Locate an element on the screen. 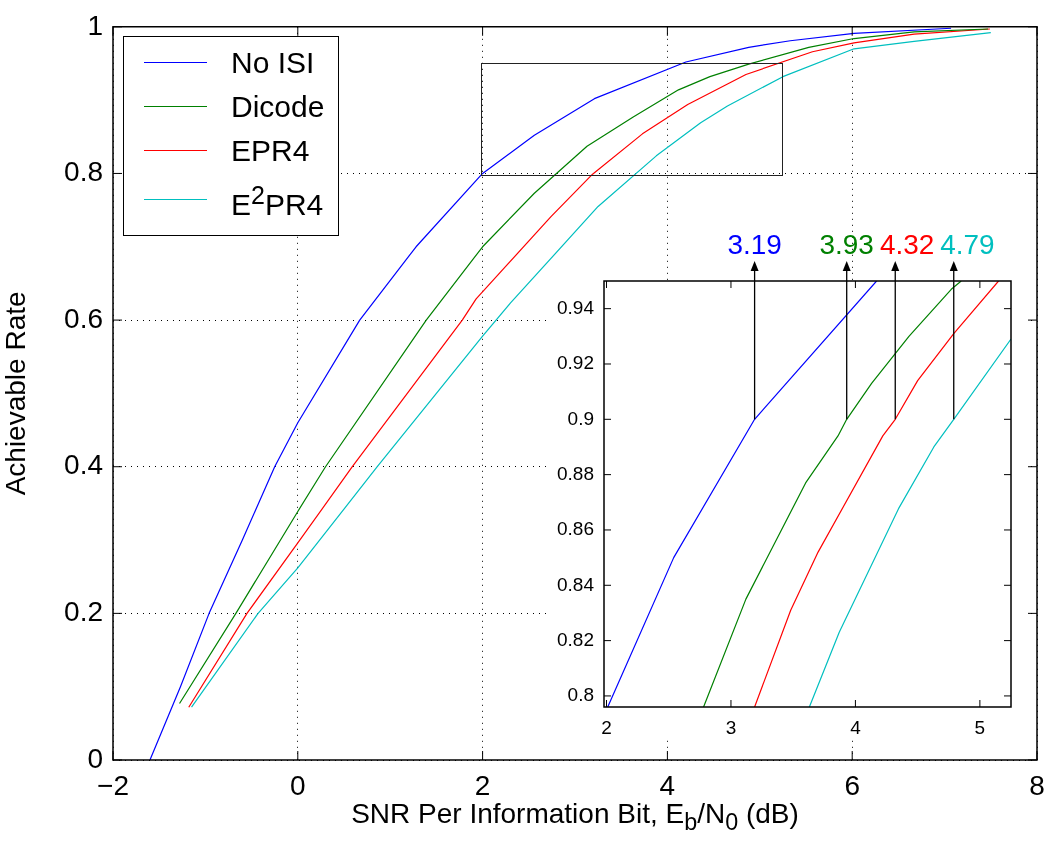 This screenshot has width=1063, height=849. x-tick-label: 6 is located at coordinates (852, 785).